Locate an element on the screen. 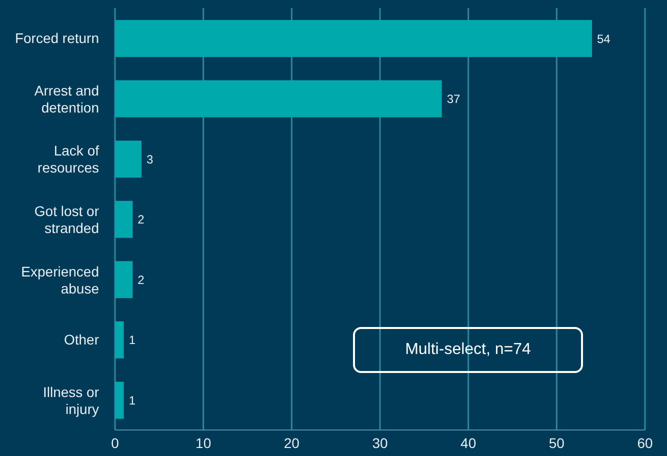 This screenshot has width=667, height=456. y-tick-label: Arrest and detention is located at coordinates (66, 99).